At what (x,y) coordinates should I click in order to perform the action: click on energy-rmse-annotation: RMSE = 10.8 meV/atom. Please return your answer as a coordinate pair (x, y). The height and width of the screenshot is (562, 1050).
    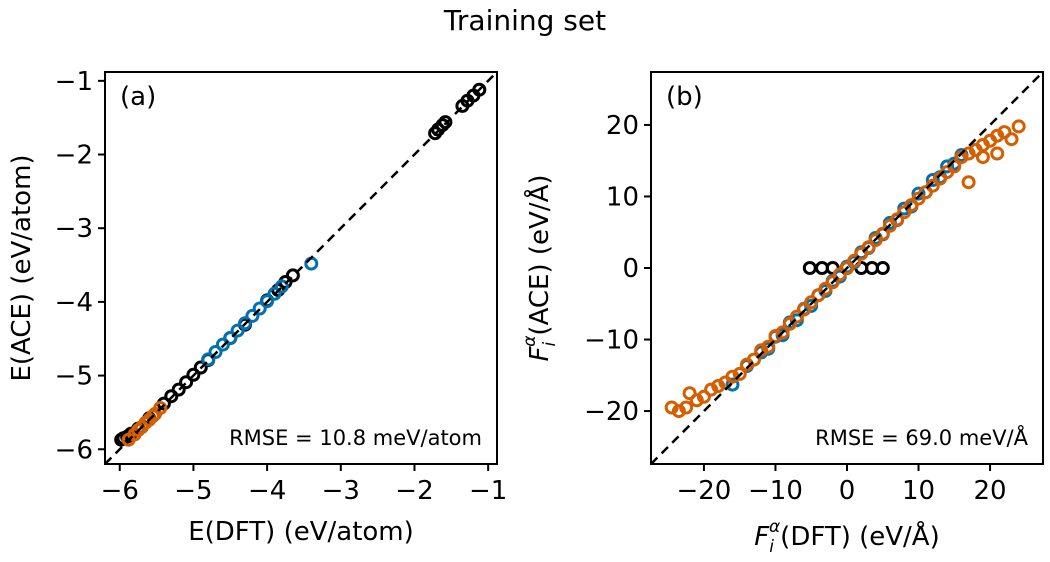
    Looking at the image, I should click on (355, 438).